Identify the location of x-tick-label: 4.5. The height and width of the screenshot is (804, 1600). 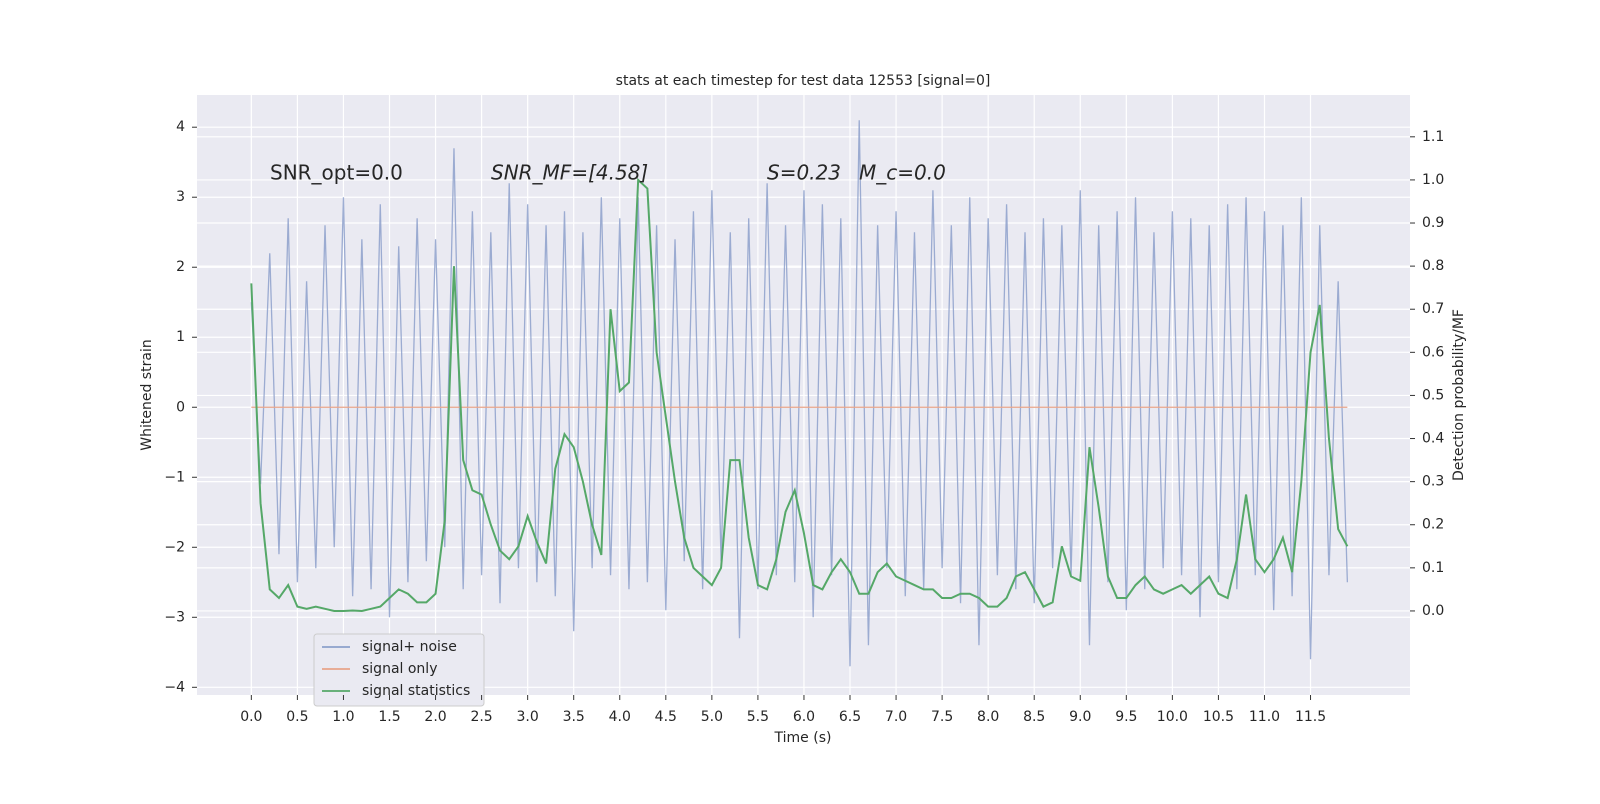
(666, 717).